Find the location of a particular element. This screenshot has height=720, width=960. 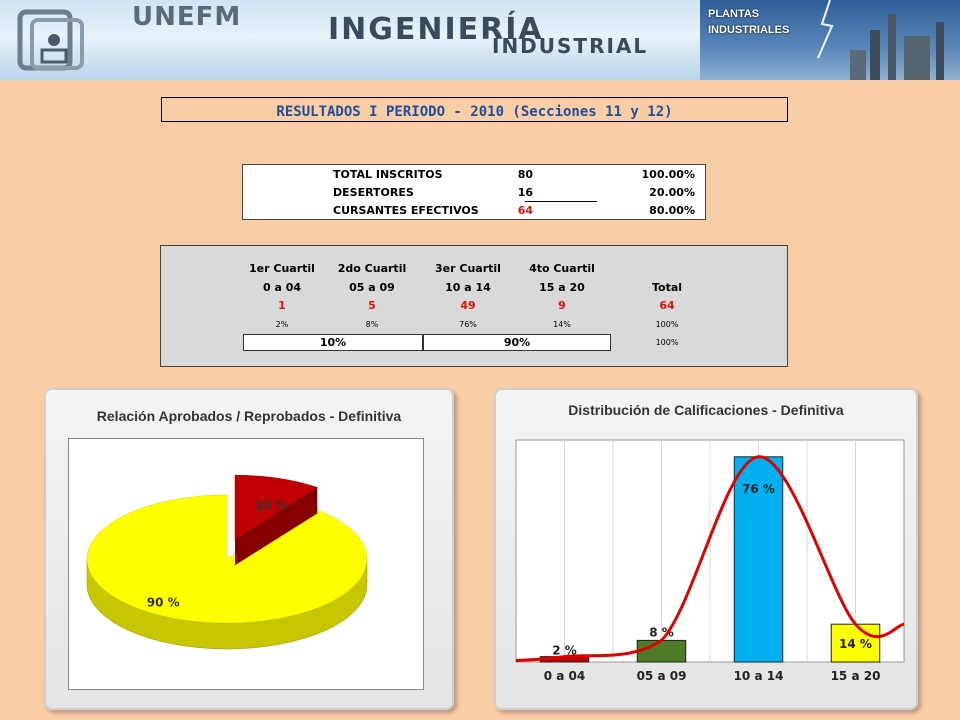

plant-photo: PLANTAS INDUSTRIALES is located at coordinates (830, 40).